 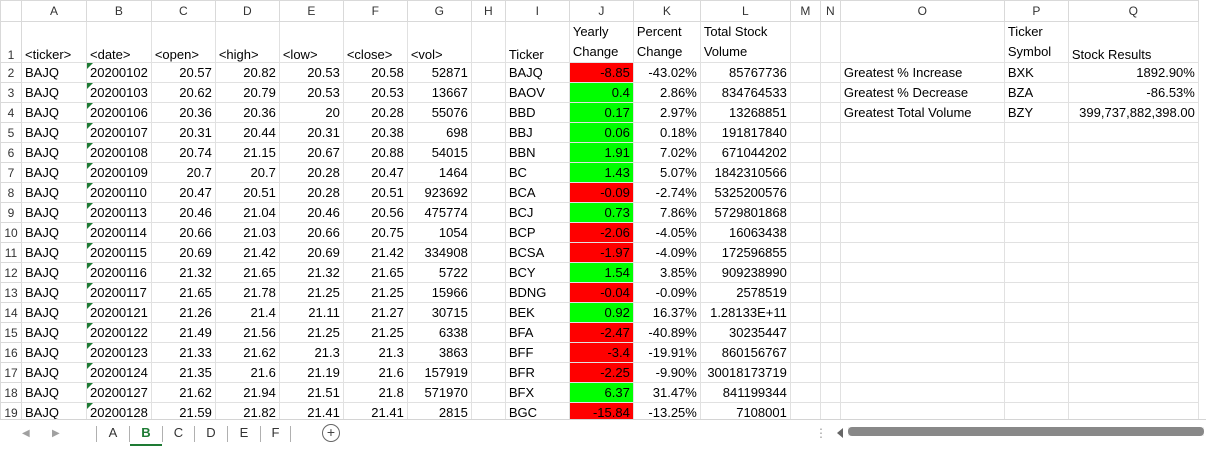 I want to click on sheet-tab-d: D, so click(x=211, y=432).